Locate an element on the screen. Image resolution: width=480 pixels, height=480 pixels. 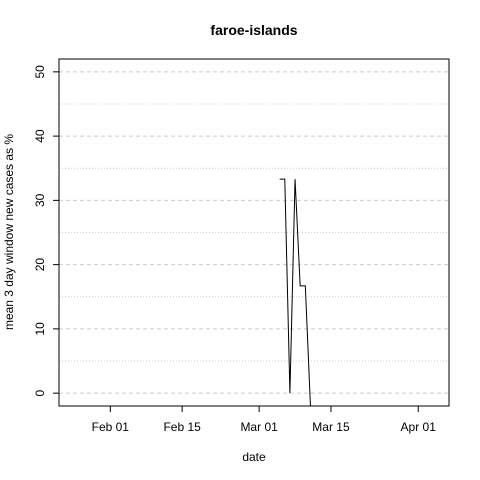
series-line is located at coordinates (295, 292).